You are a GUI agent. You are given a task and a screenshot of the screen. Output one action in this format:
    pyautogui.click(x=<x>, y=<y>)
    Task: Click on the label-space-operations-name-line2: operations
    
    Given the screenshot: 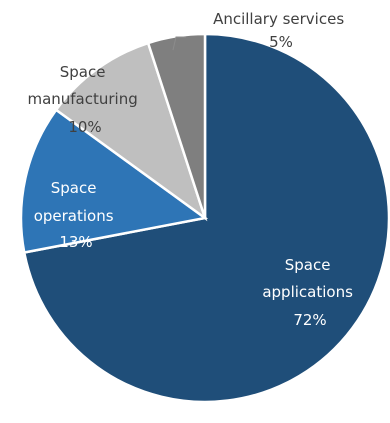 What is the action you would take?
    pyautogui.click(x=74, y=216)
    